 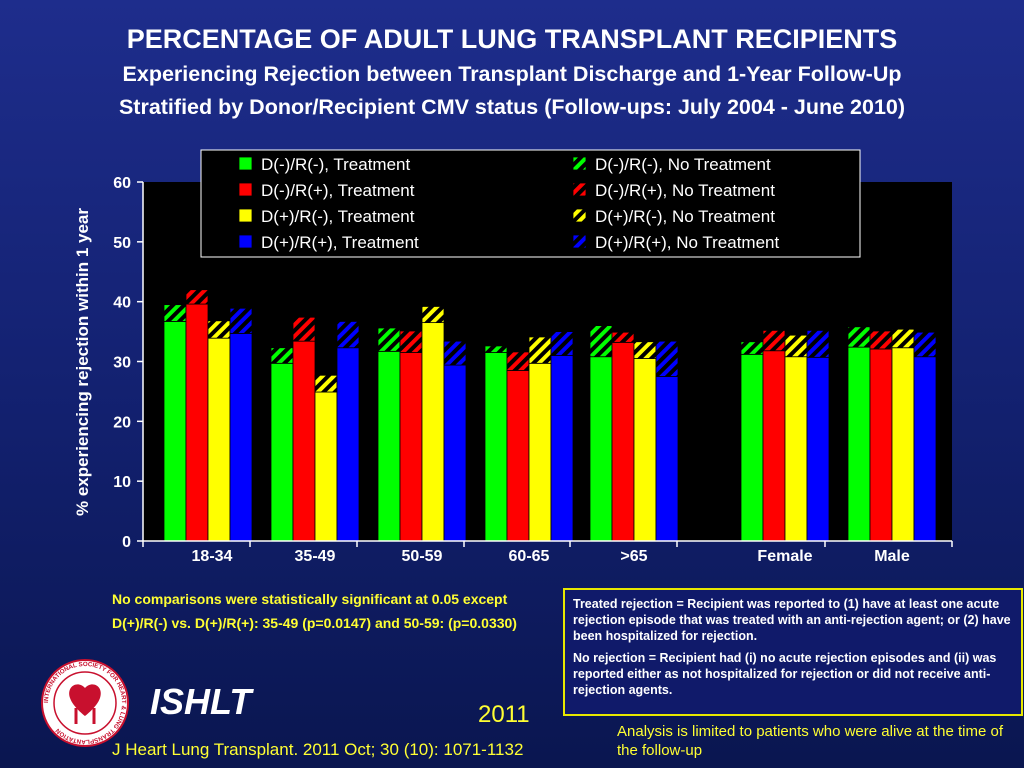 What do you see at coordinates (336, 164) in the screenshot?
I see `legend-label: D(-)/R(-), Treatment` at bounding box center [336, 164].